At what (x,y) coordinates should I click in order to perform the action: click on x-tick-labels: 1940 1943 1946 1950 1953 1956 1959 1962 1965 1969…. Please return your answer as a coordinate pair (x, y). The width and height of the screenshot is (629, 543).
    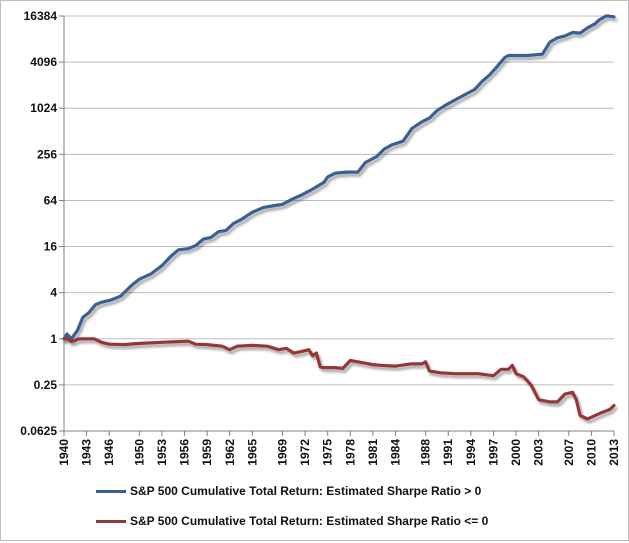
    Looking at the image, I should click on (339, 452).